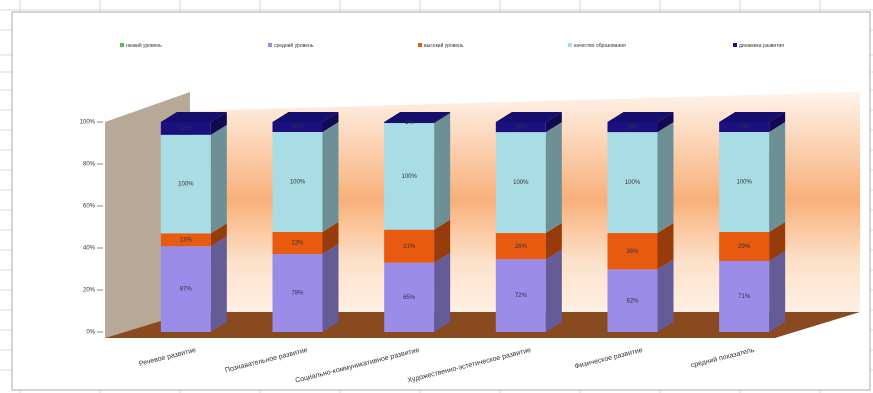  I want to click on data-label: 62%, so click(632, 301).